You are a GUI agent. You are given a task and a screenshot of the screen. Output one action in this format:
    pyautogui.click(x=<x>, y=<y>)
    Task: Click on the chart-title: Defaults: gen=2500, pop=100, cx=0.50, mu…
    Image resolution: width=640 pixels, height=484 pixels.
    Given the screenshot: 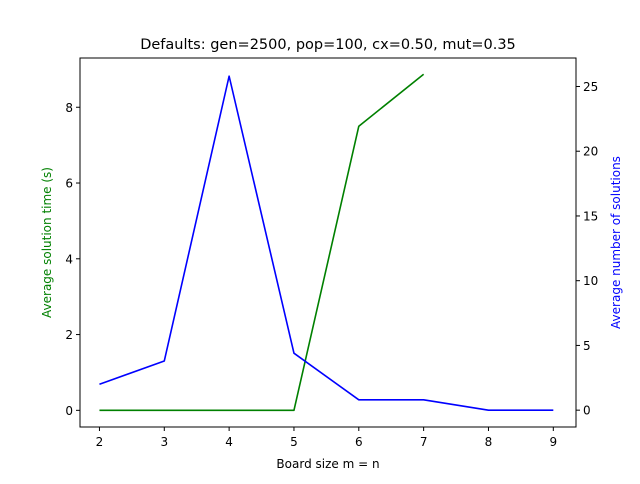 What is the action you would take?
    pyautogui.click(x=328, y=45)
    